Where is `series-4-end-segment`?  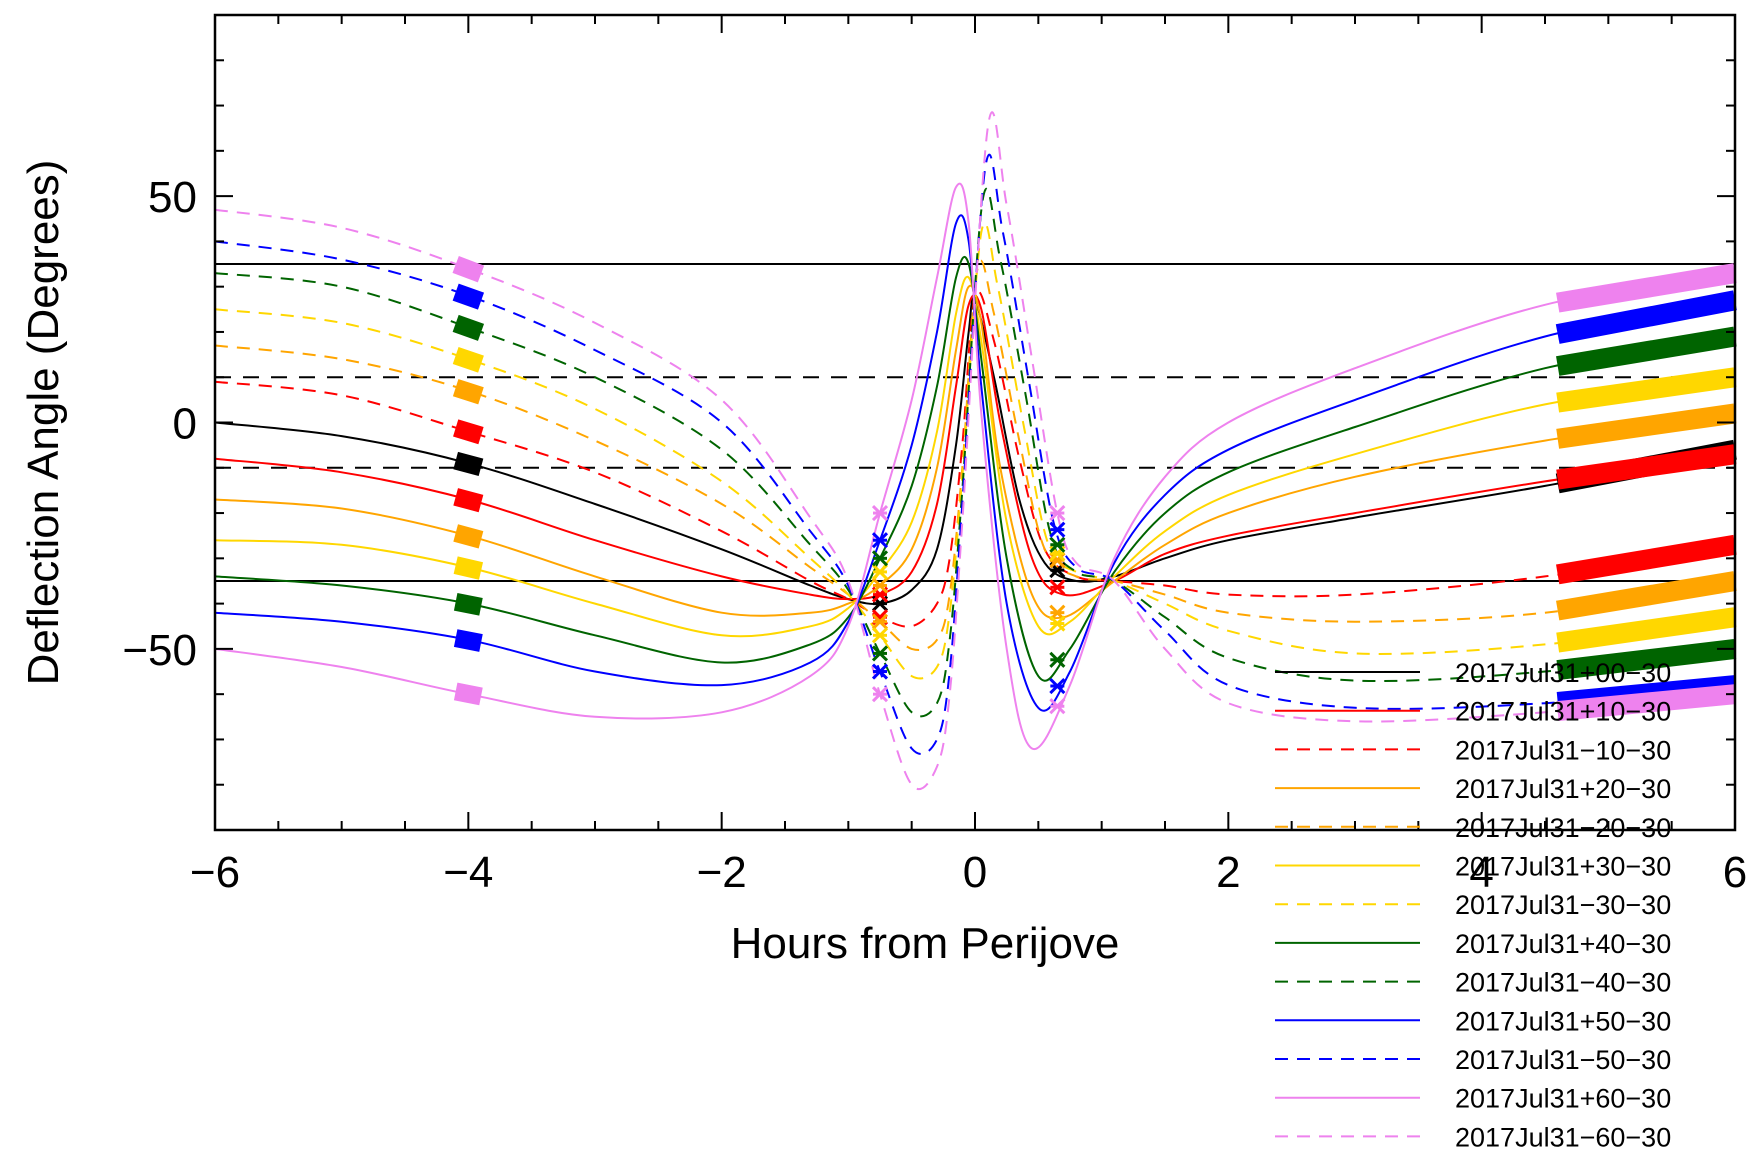 series-4-end-segment is located at coordinates (1646, 596).